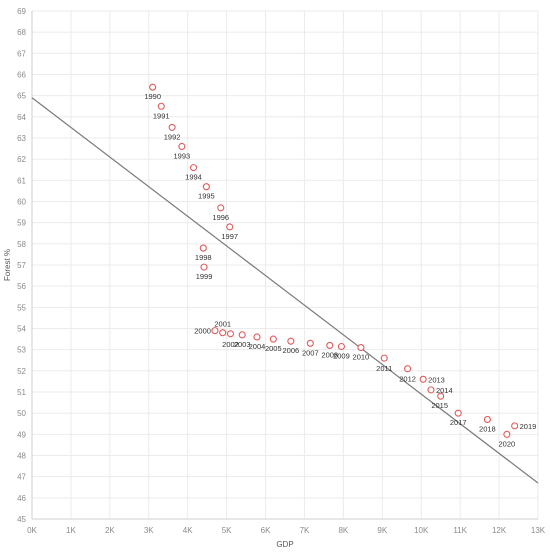  I want to click on point-label: 2008, so click(329, 354).